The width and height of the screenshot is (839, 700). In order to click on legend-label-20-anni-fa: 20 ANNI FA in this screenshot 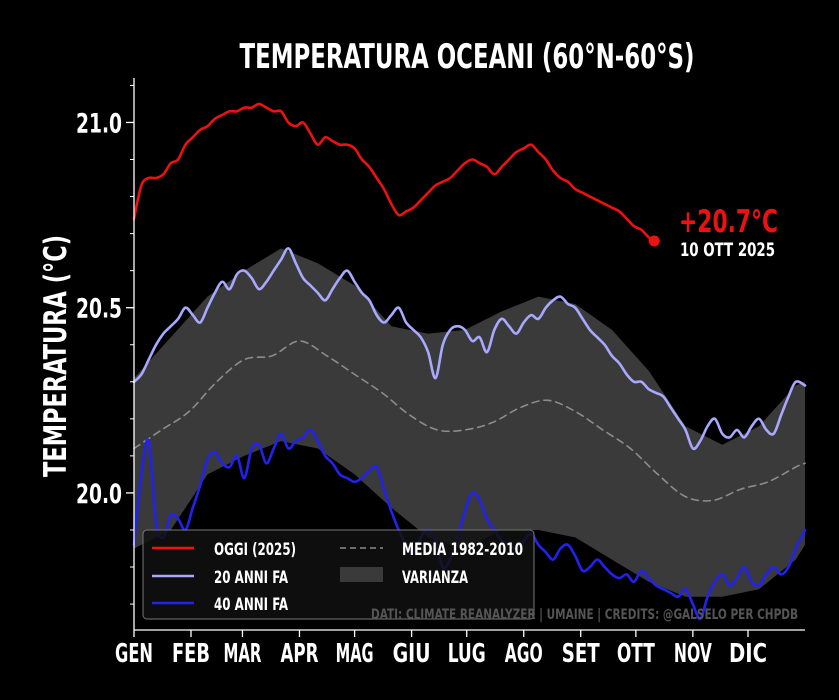, I will do `click(251, 578)`.